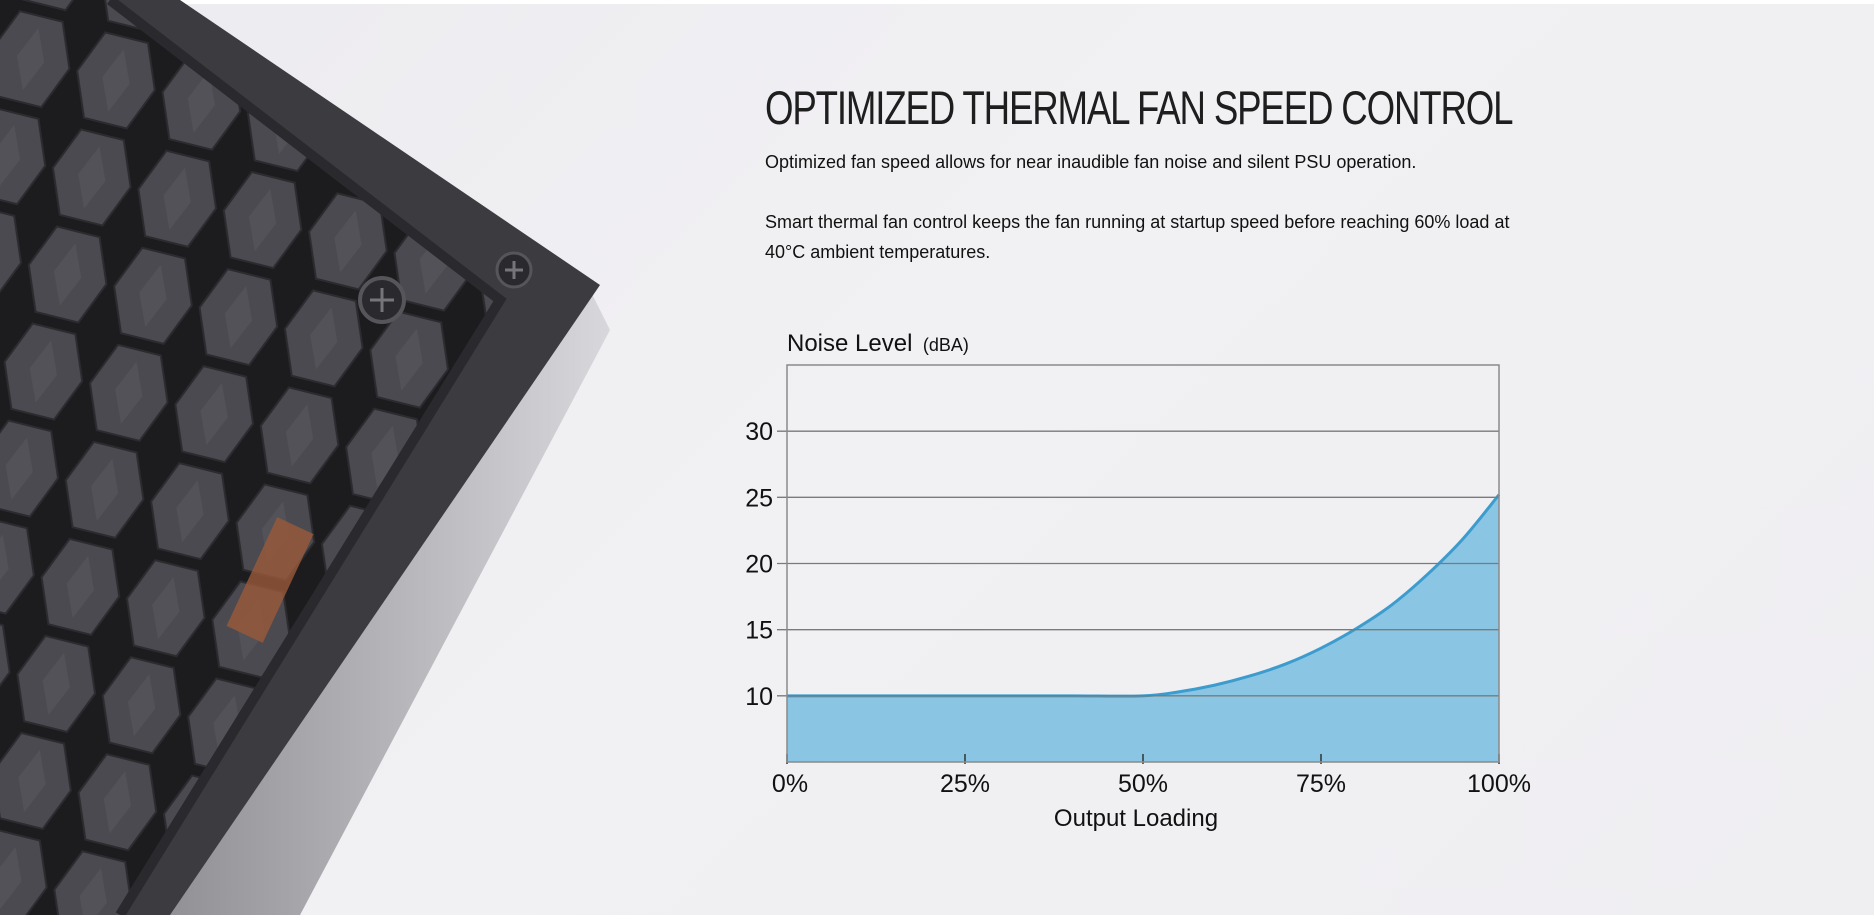  Describe the element at coordinates (849, 343) in the screenshot. I see `y-axis-label-main: Noise Level` at that location.